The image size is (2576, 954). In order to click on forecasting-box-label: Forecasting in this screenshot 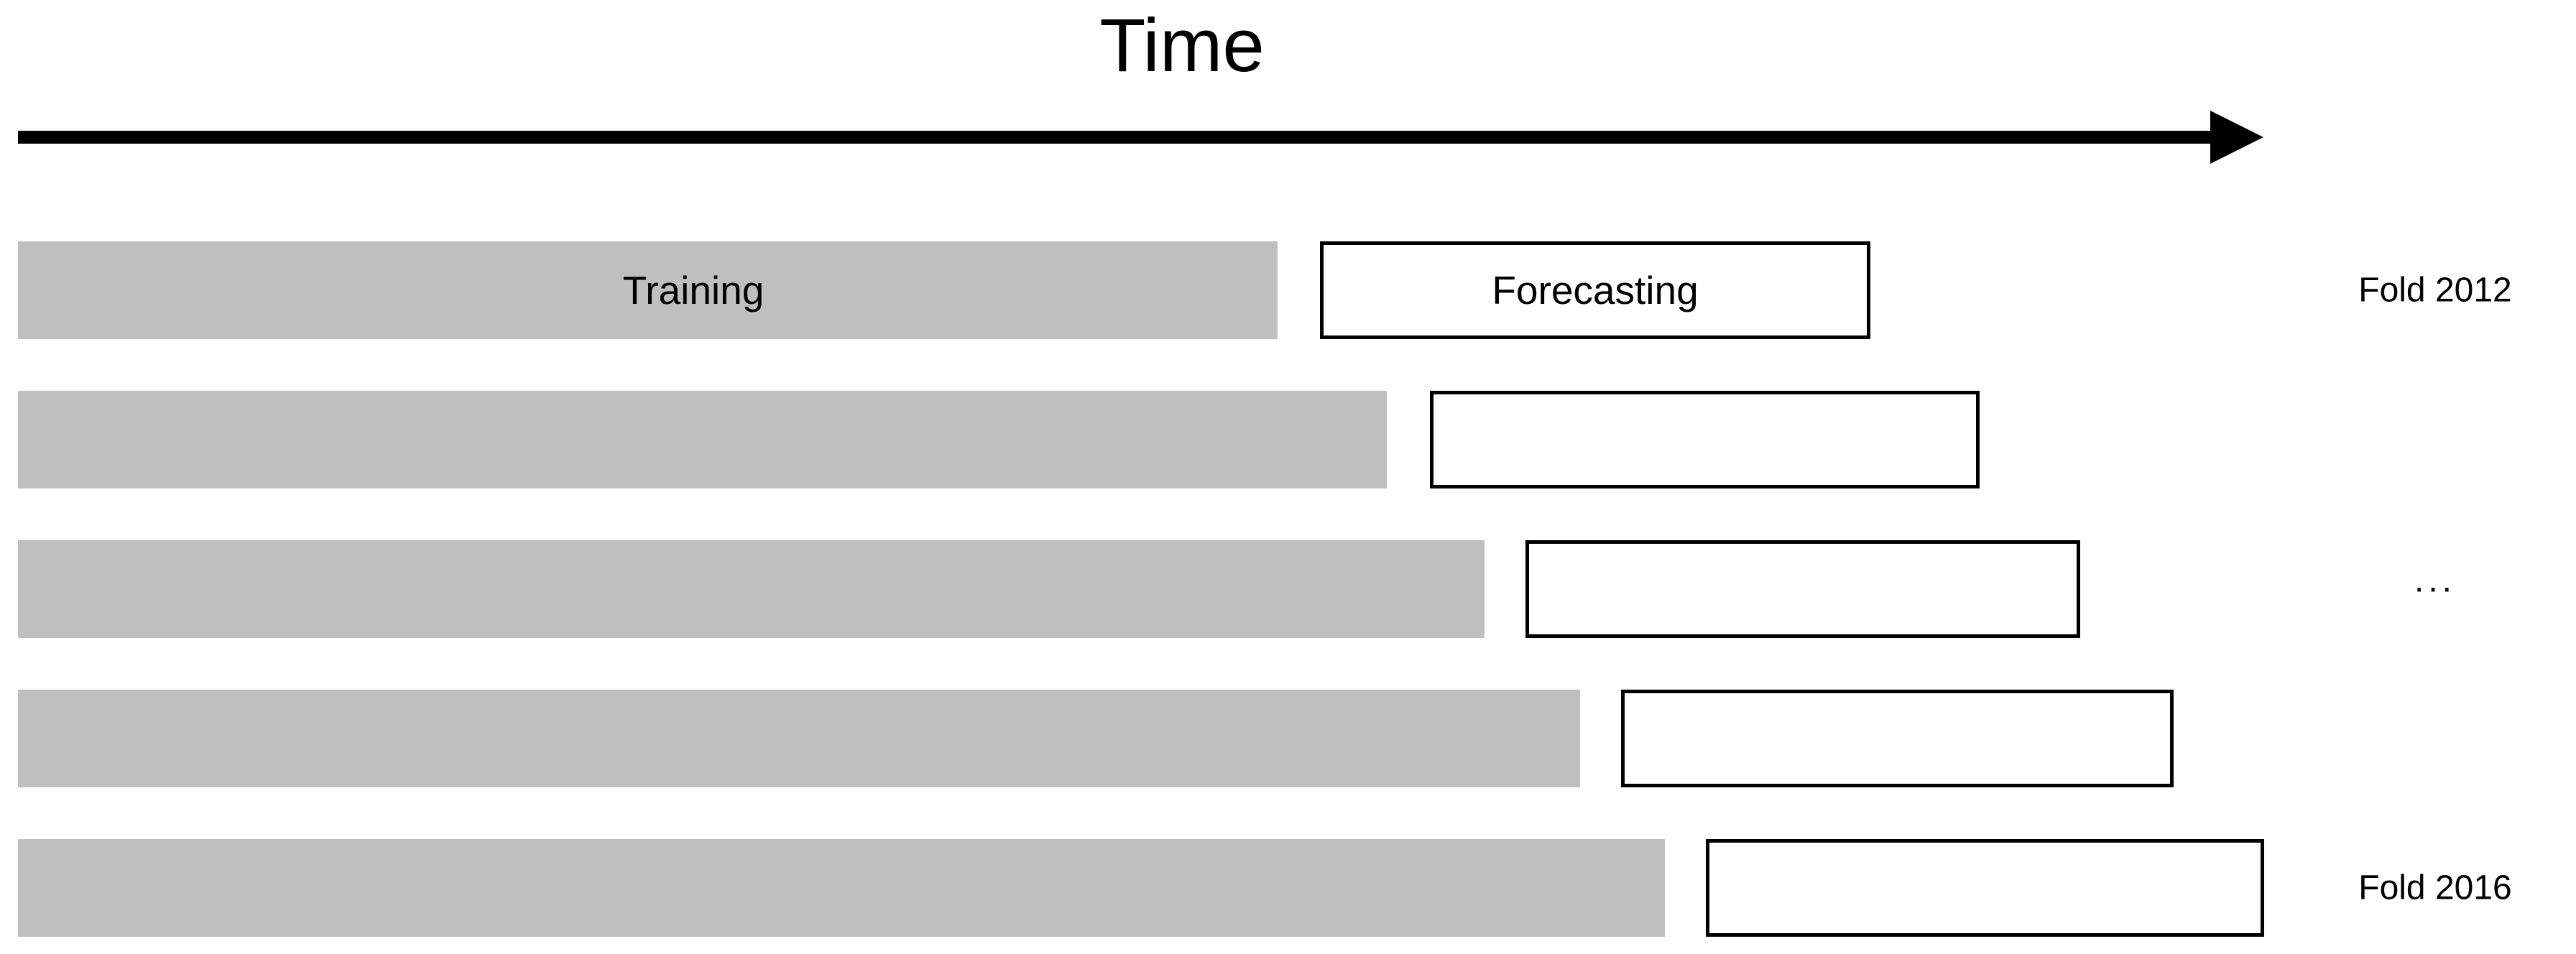, I will do `click(1595, 290)`.